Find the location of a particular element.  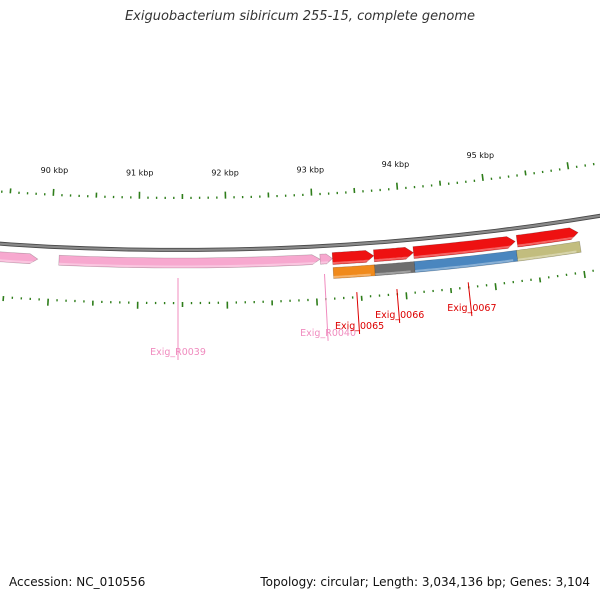

genome-backbone is located at coordinates (300, 232).